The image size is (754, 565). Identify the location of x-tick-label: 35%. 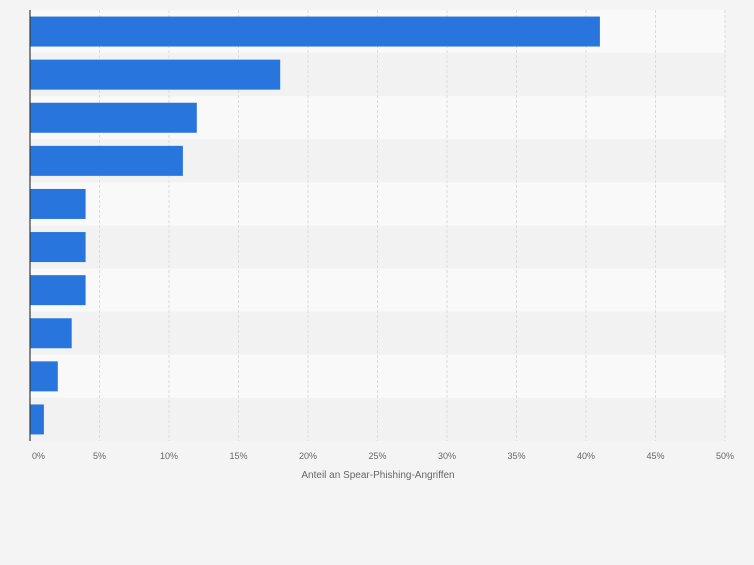
(516, 456).